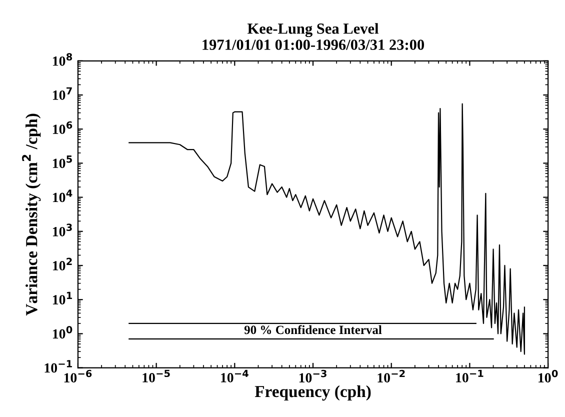 The width and height of the screenshot is (565, 417). Describe the element at coordinates (62, 127) in the screenshot. I see `y-tick-label: 10$^{6}$` at that location.